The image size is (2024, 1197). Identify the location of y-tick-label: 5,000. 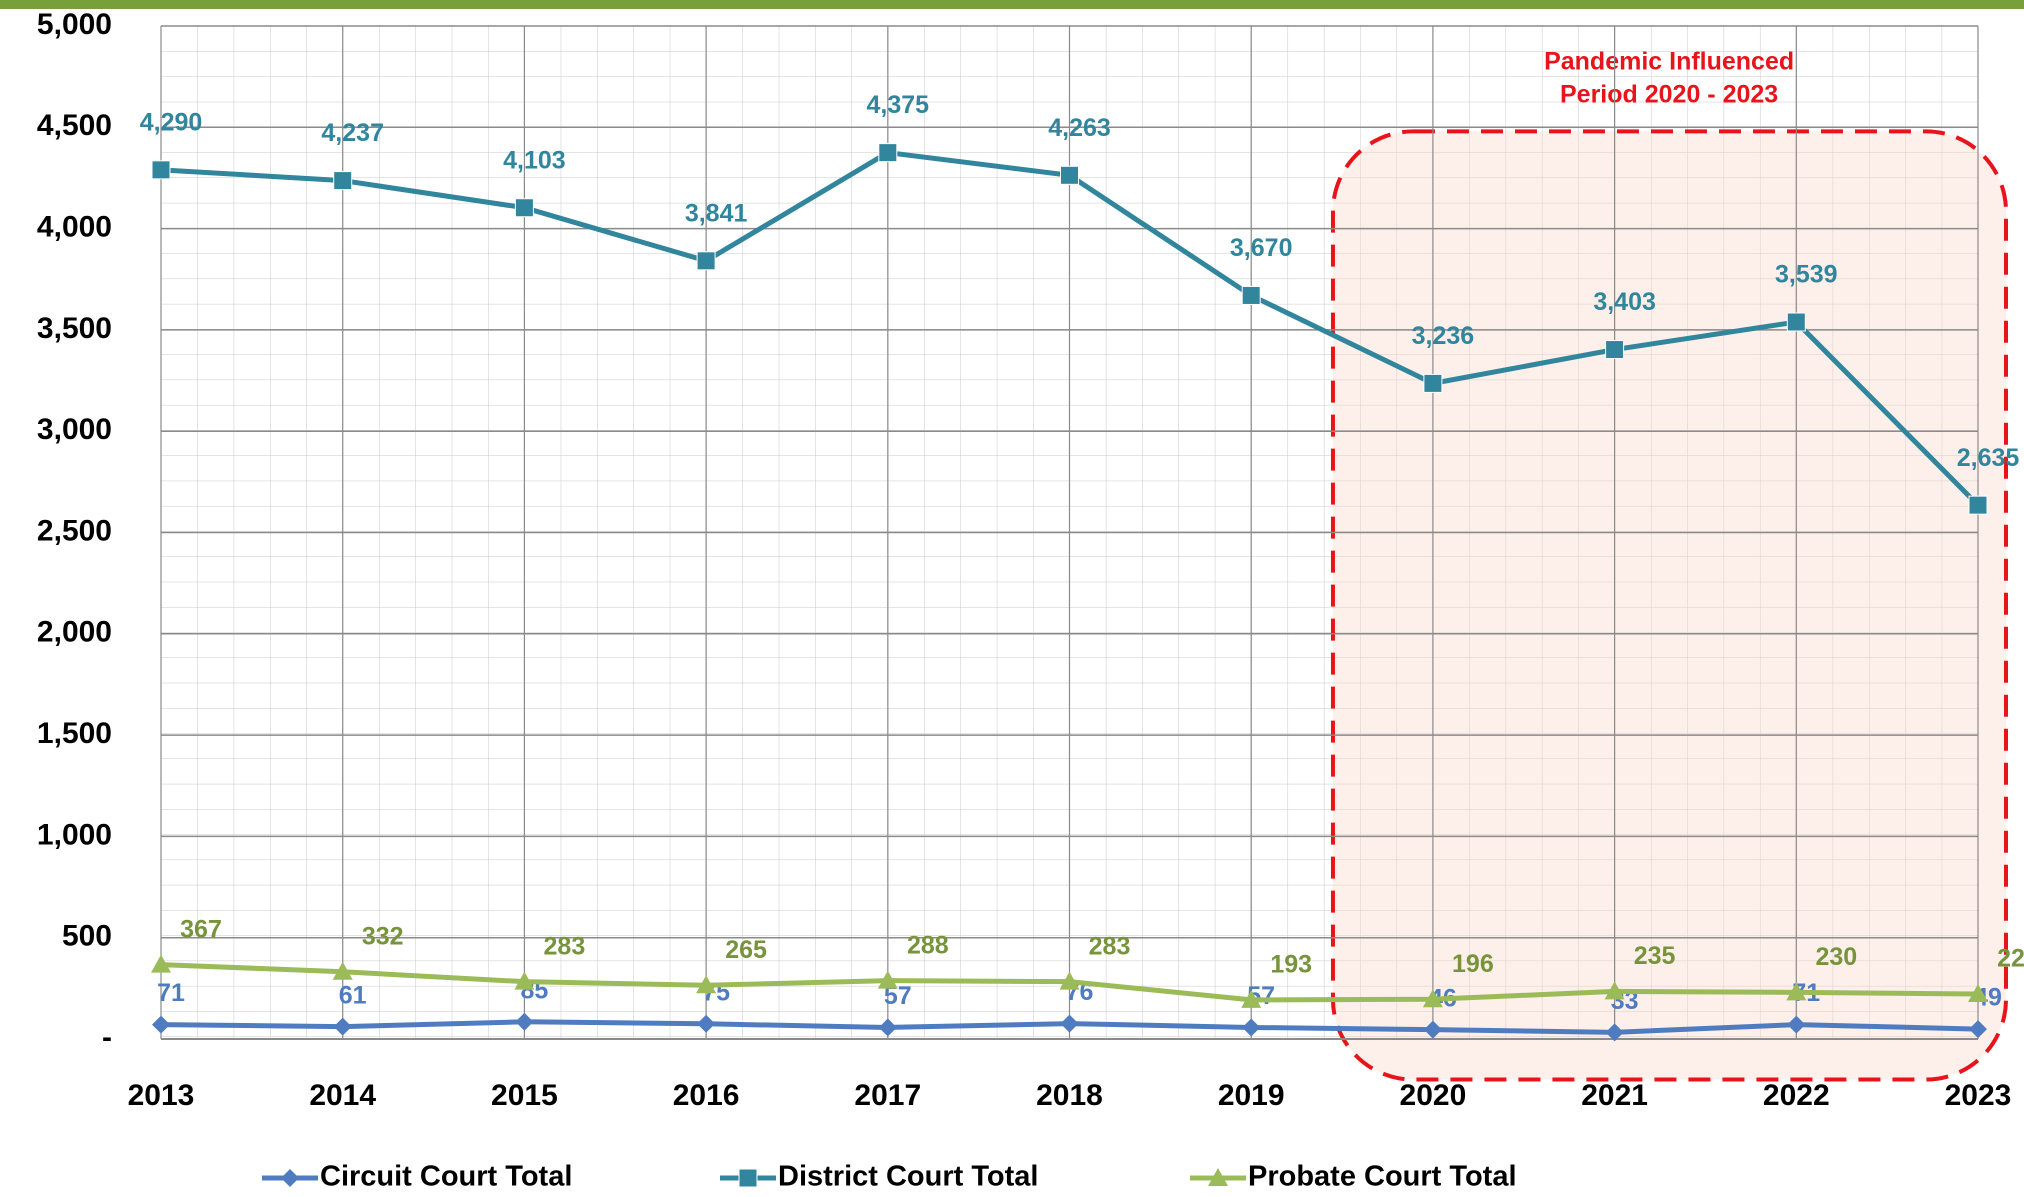
(74, 24).